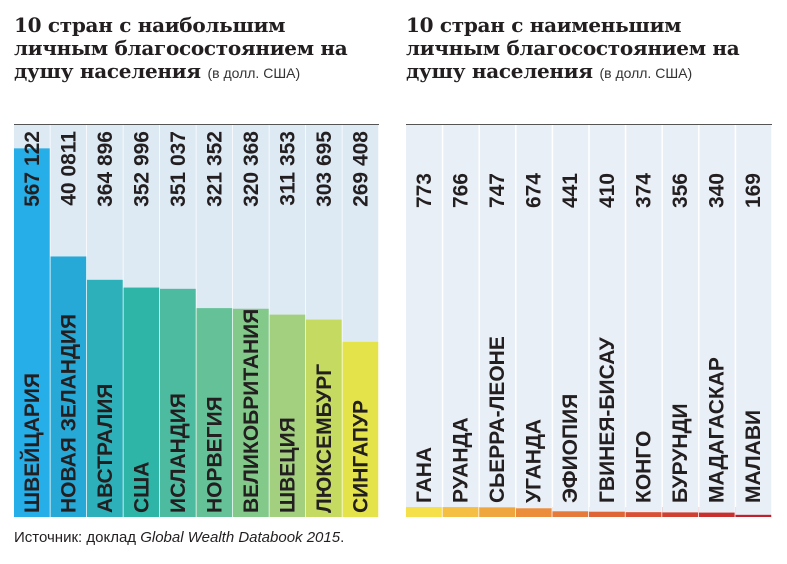 The width and height of the screenshot is (787, 564). I want to click on category-label: УГАНДА, so click(534, 461).